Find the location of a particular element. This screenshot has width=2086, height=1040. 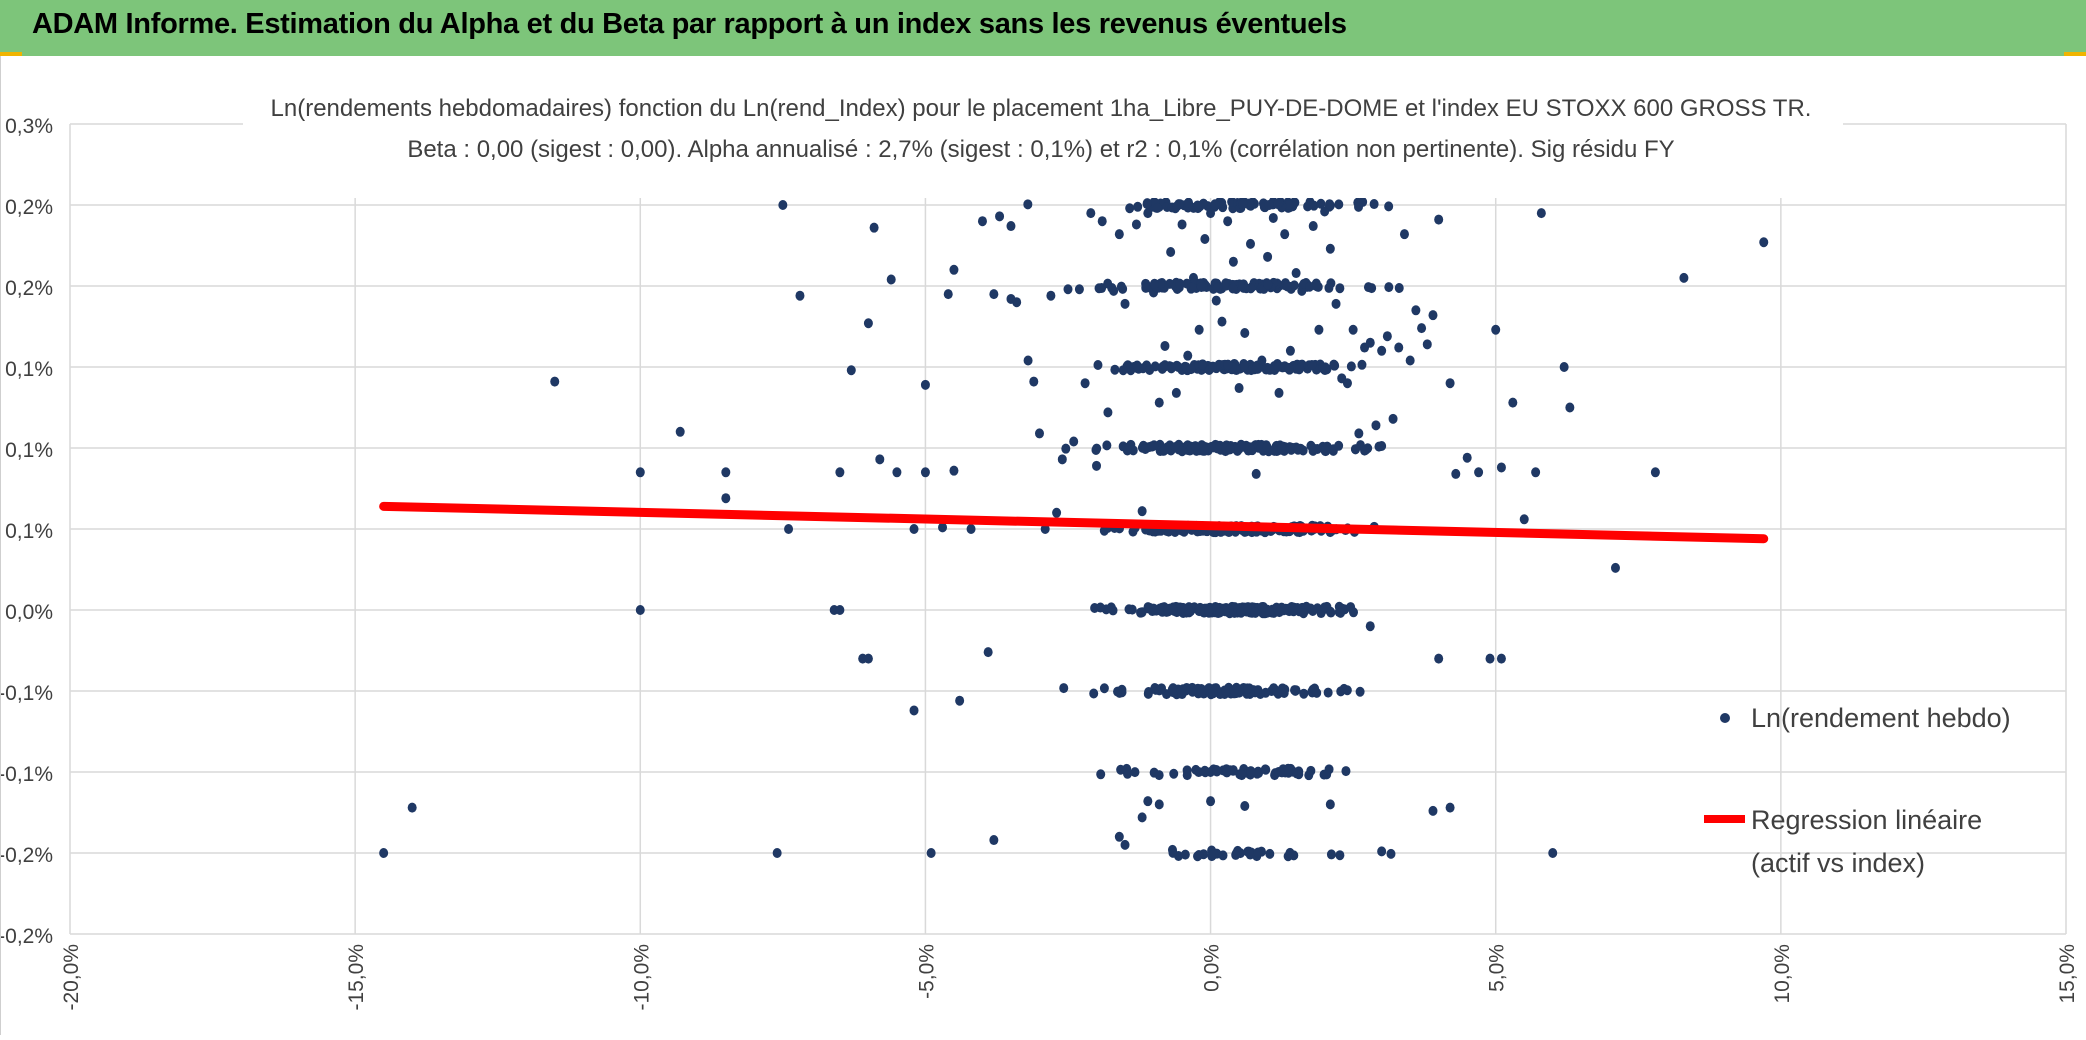

x-tick-label: -10,0% is located at coordinates (641, 977).